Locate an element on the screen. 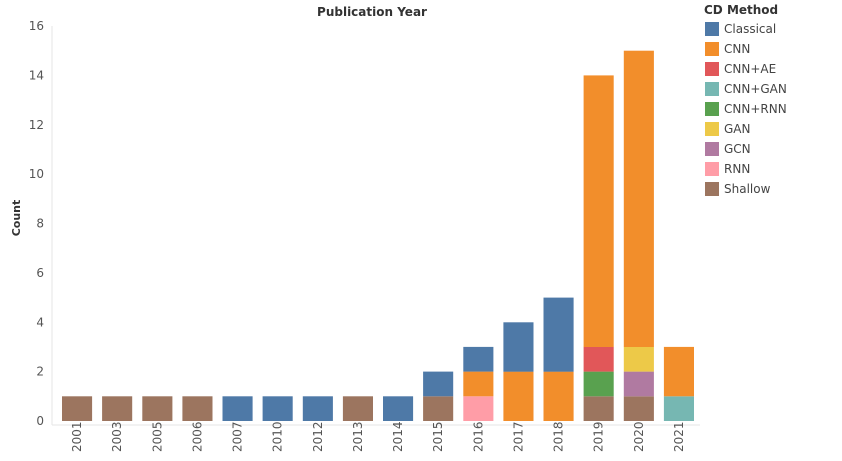 This screenshot has width=842, height=461. legend-label: CNN+GAN is located at coordinates (755, 89).